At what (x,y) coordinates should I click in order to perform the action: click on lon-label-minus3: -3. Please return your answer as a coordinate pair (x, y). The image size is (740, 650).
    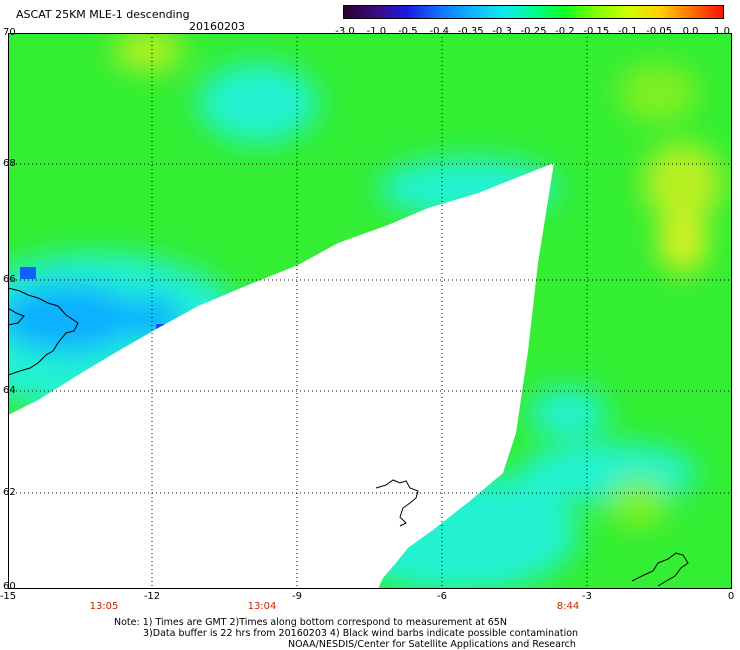
    Looking at the image, I should click on (587, 596).